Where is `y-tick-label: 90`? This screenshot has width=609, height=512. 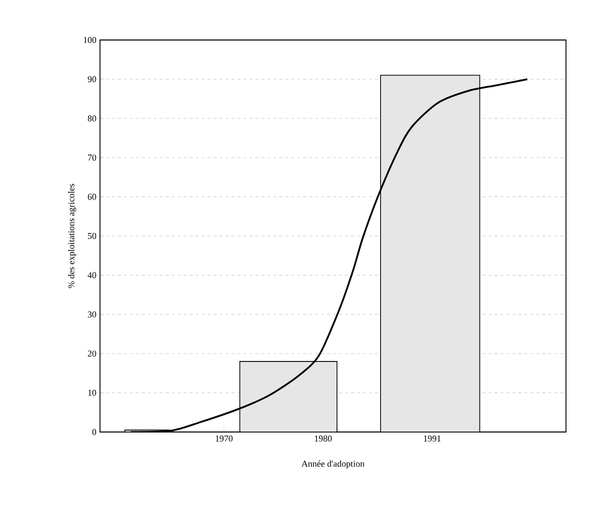 y-tick-label: 90 is located at coordinates (92, 79).